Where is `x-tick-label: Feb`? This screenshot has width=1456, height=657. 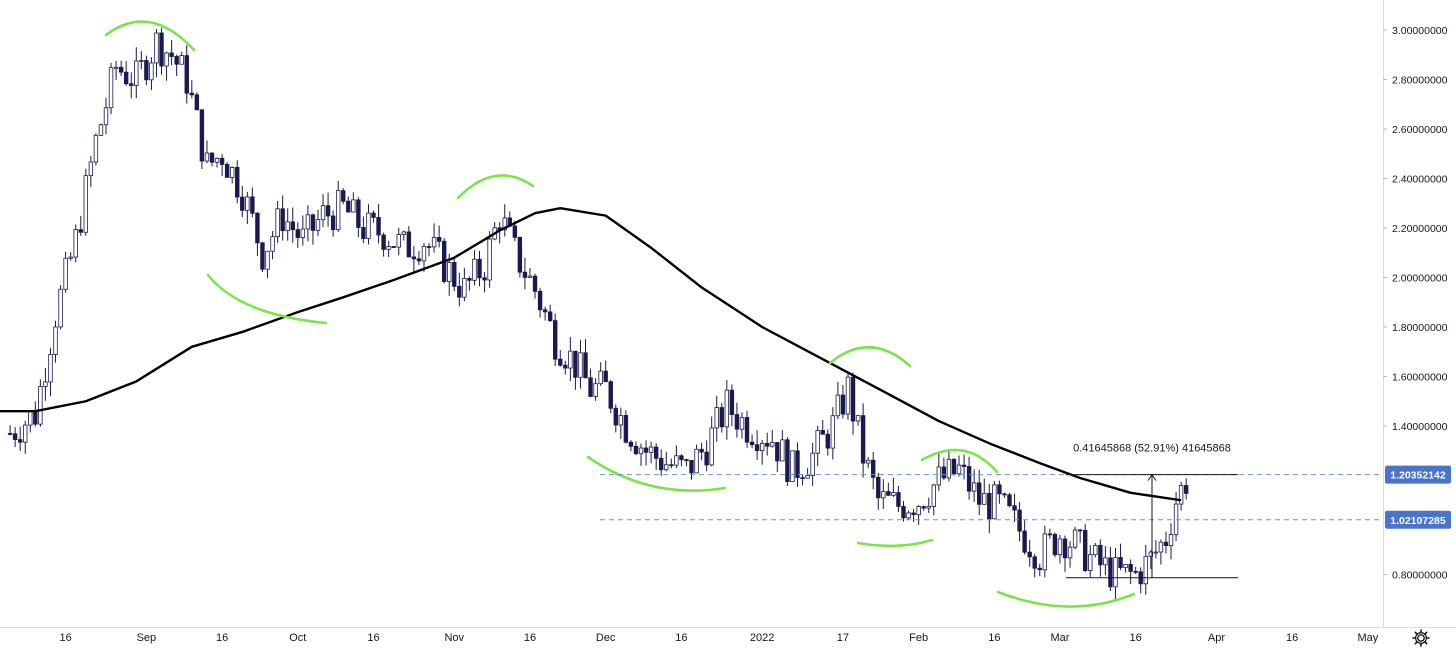
x-tick-label: Feb is located at coordinates (918, 638).